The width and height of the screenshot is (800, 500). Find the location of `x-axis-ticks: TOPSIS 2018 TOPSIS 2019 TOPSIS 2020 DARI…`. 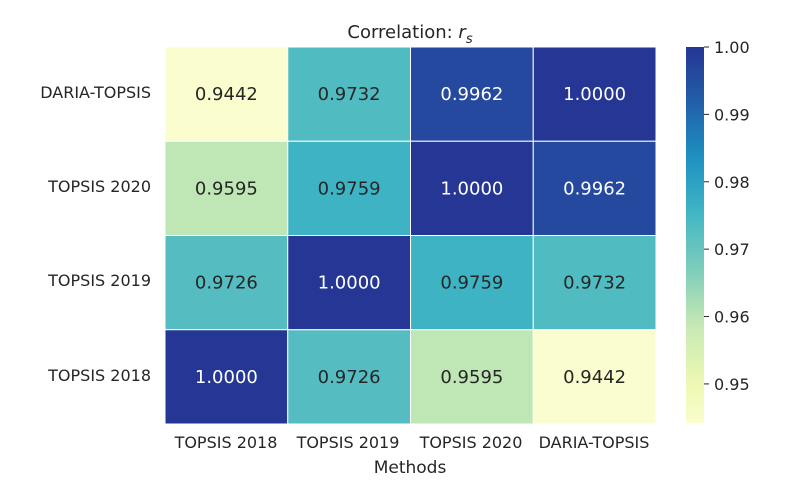

x-axis-ticks: TOPSIS 2018 TOPSIS 2019 TOPSIS 2020 DARI… is located at coordinates (412, 442).